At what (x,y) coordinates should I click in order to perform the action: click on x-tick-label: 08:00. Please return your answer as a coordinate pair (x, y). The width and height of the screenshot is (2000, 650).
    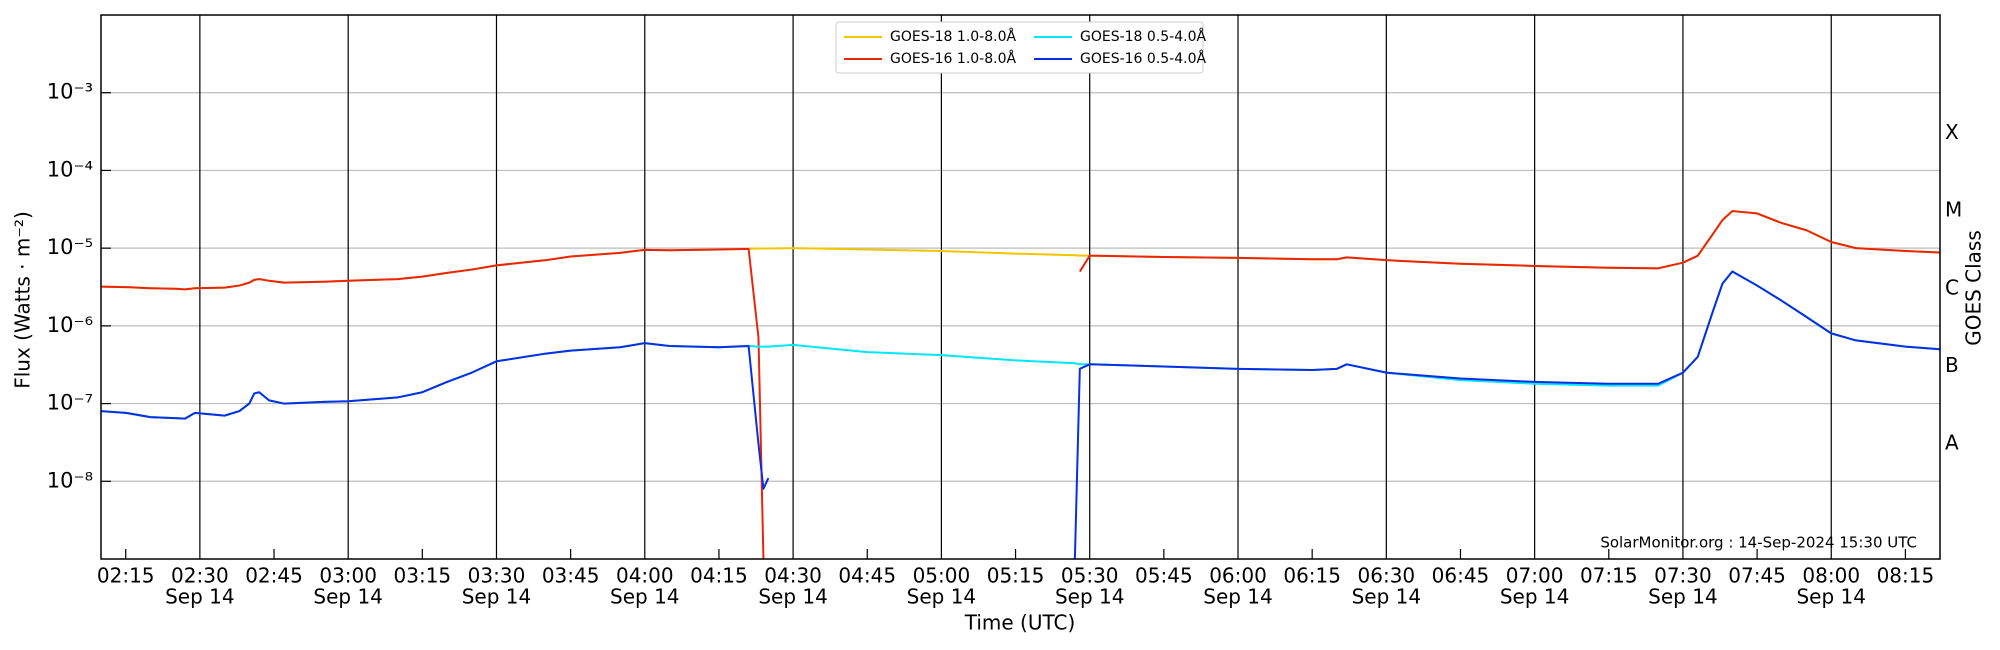
    Looking at the image, I should click on (1831, 576).